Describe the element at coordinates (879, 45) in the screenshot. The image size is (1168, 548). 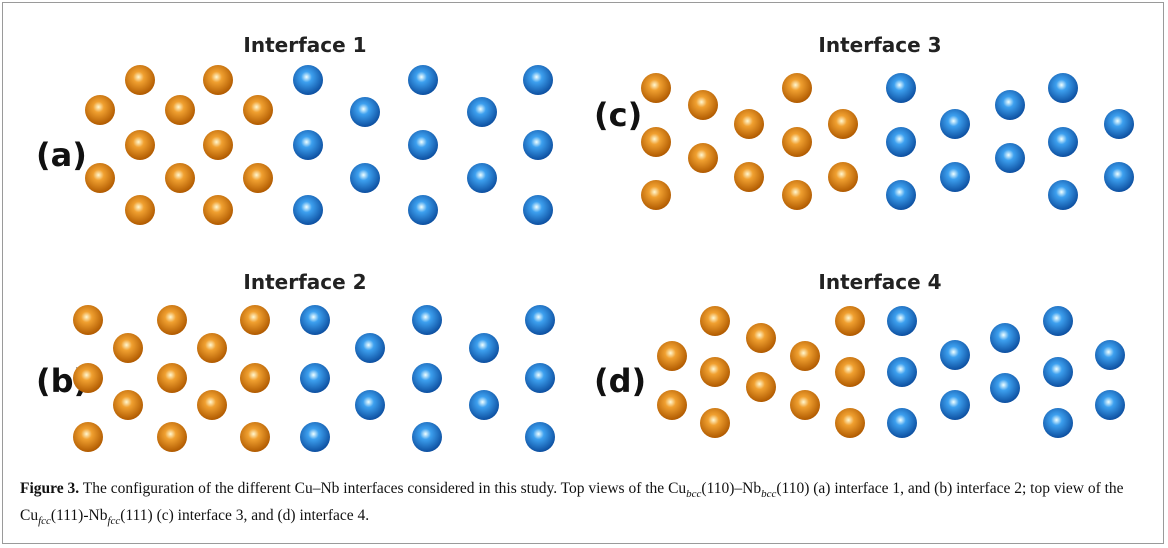
I see `panel-title: Interface 3` at that location.